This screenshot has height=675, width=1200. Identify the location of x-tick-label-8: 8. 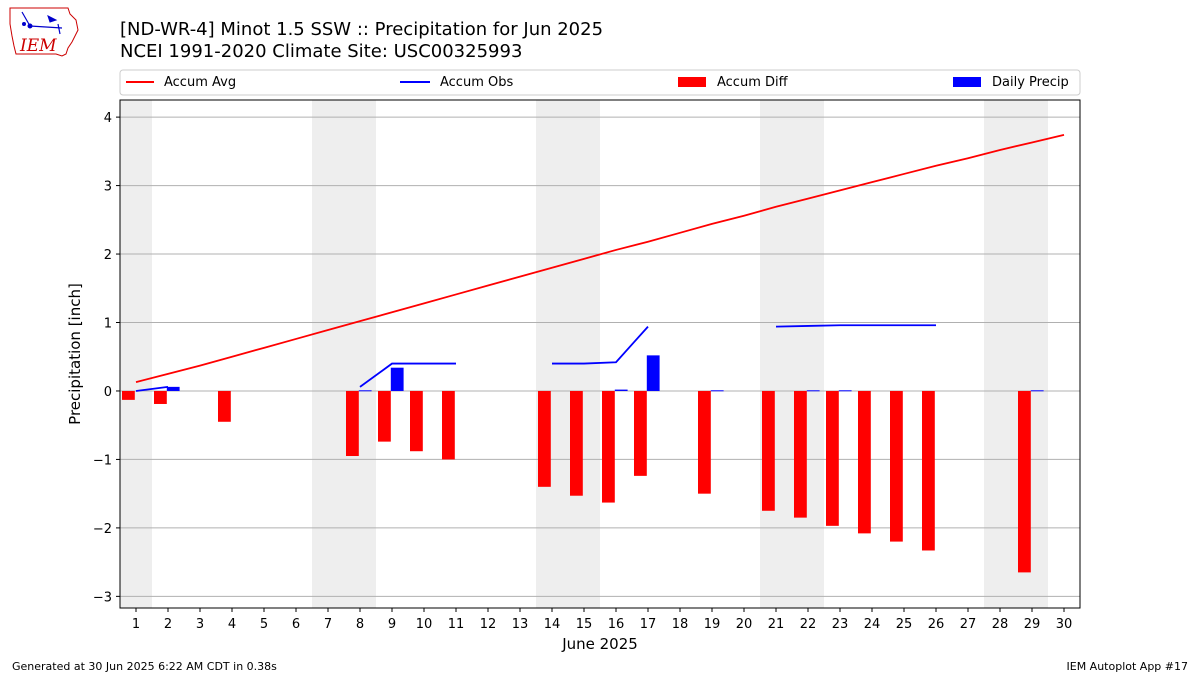
(360, 624).